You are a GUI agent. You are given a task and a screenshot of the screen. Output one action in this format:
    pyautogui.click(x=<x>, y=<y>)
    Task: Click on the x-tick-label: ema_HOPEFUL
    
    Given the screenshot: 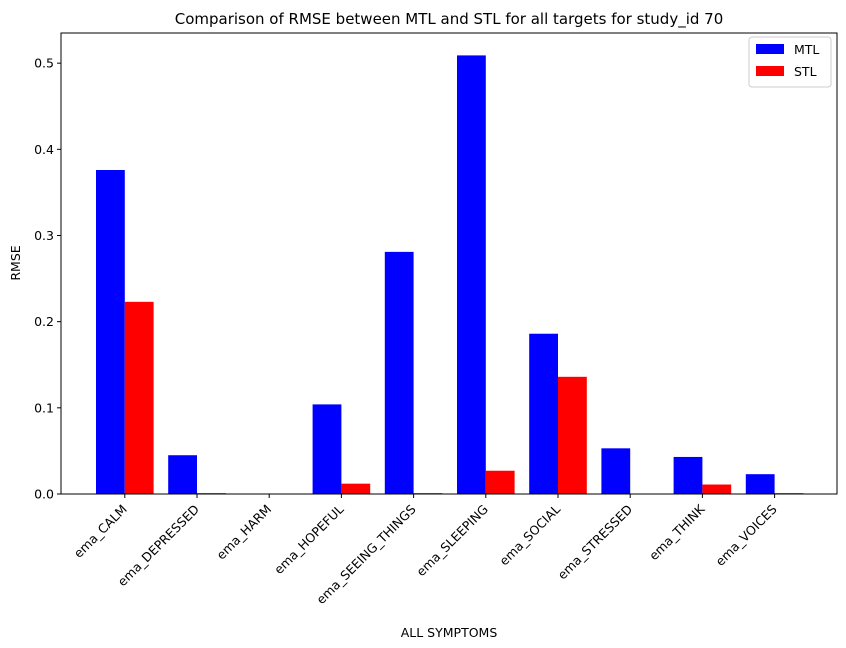 What is the action you would take?
    pyautogui.click(x=309, y=539)
    